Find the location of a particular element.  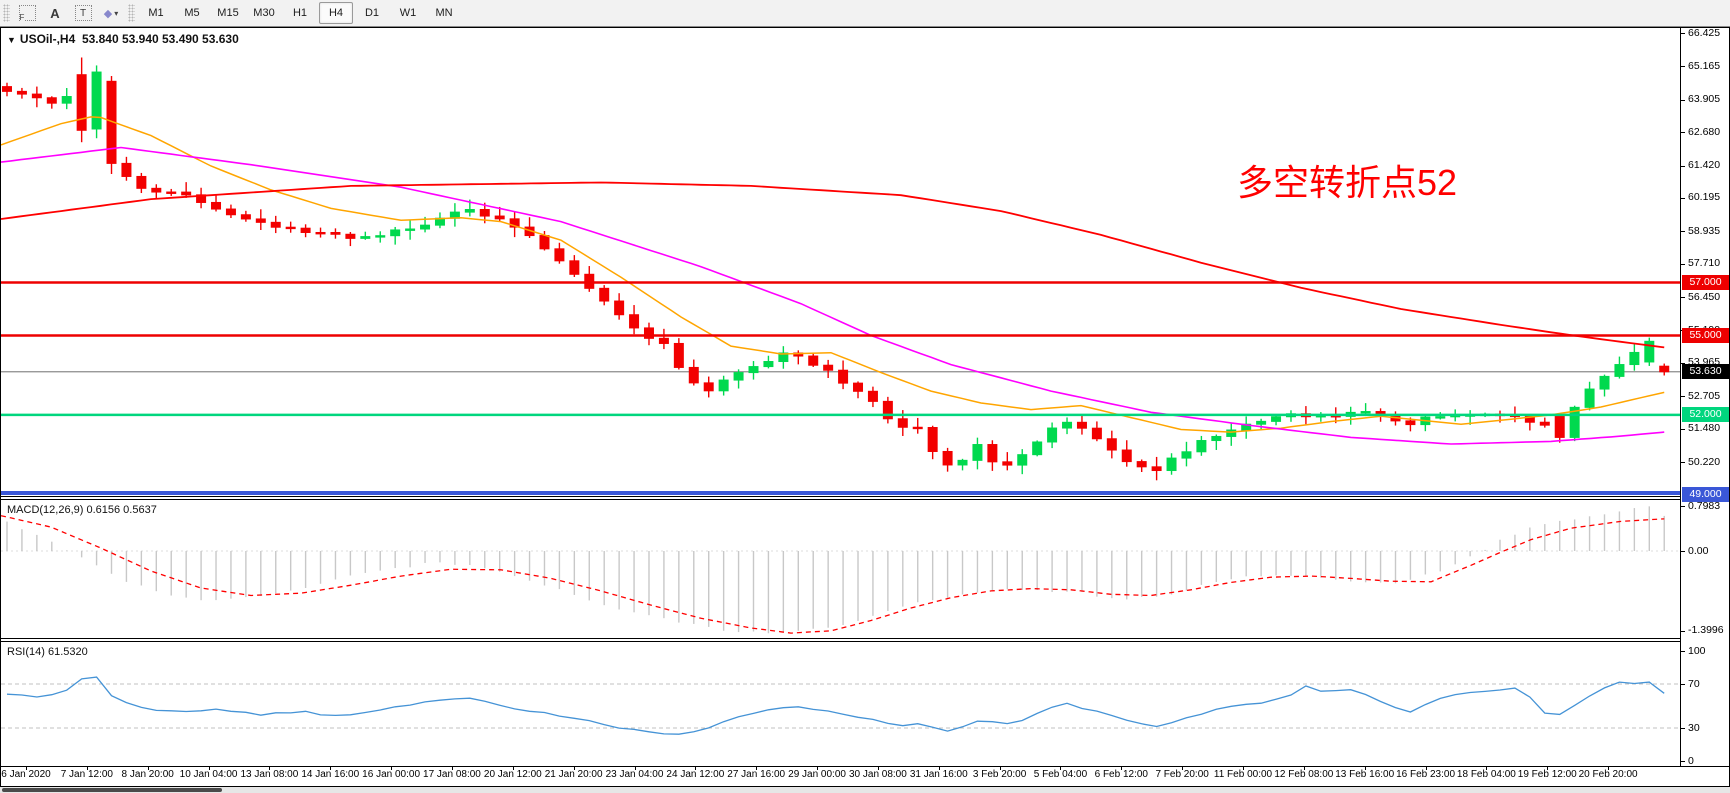

price-level-label-49.000: 49.000 is located at coordinates (1705, 494).